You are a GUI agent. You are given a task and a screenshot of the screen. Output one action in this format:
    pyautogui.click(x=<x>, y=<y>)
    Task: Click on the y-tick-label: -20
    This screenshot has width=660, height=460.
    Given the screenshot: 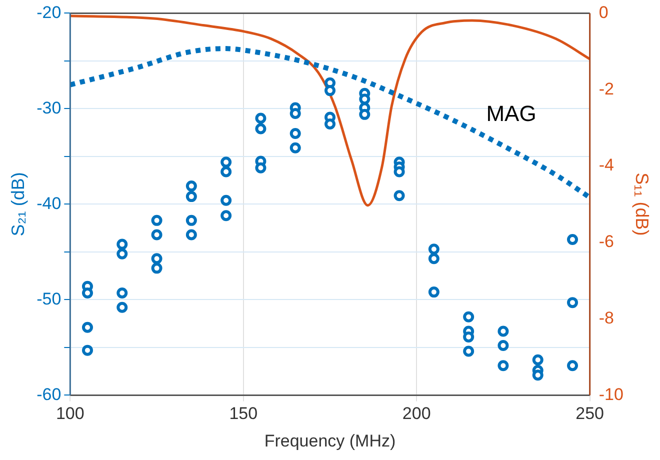 What is the action you would take?
    pyautogui.click(x=49, y=12)
    